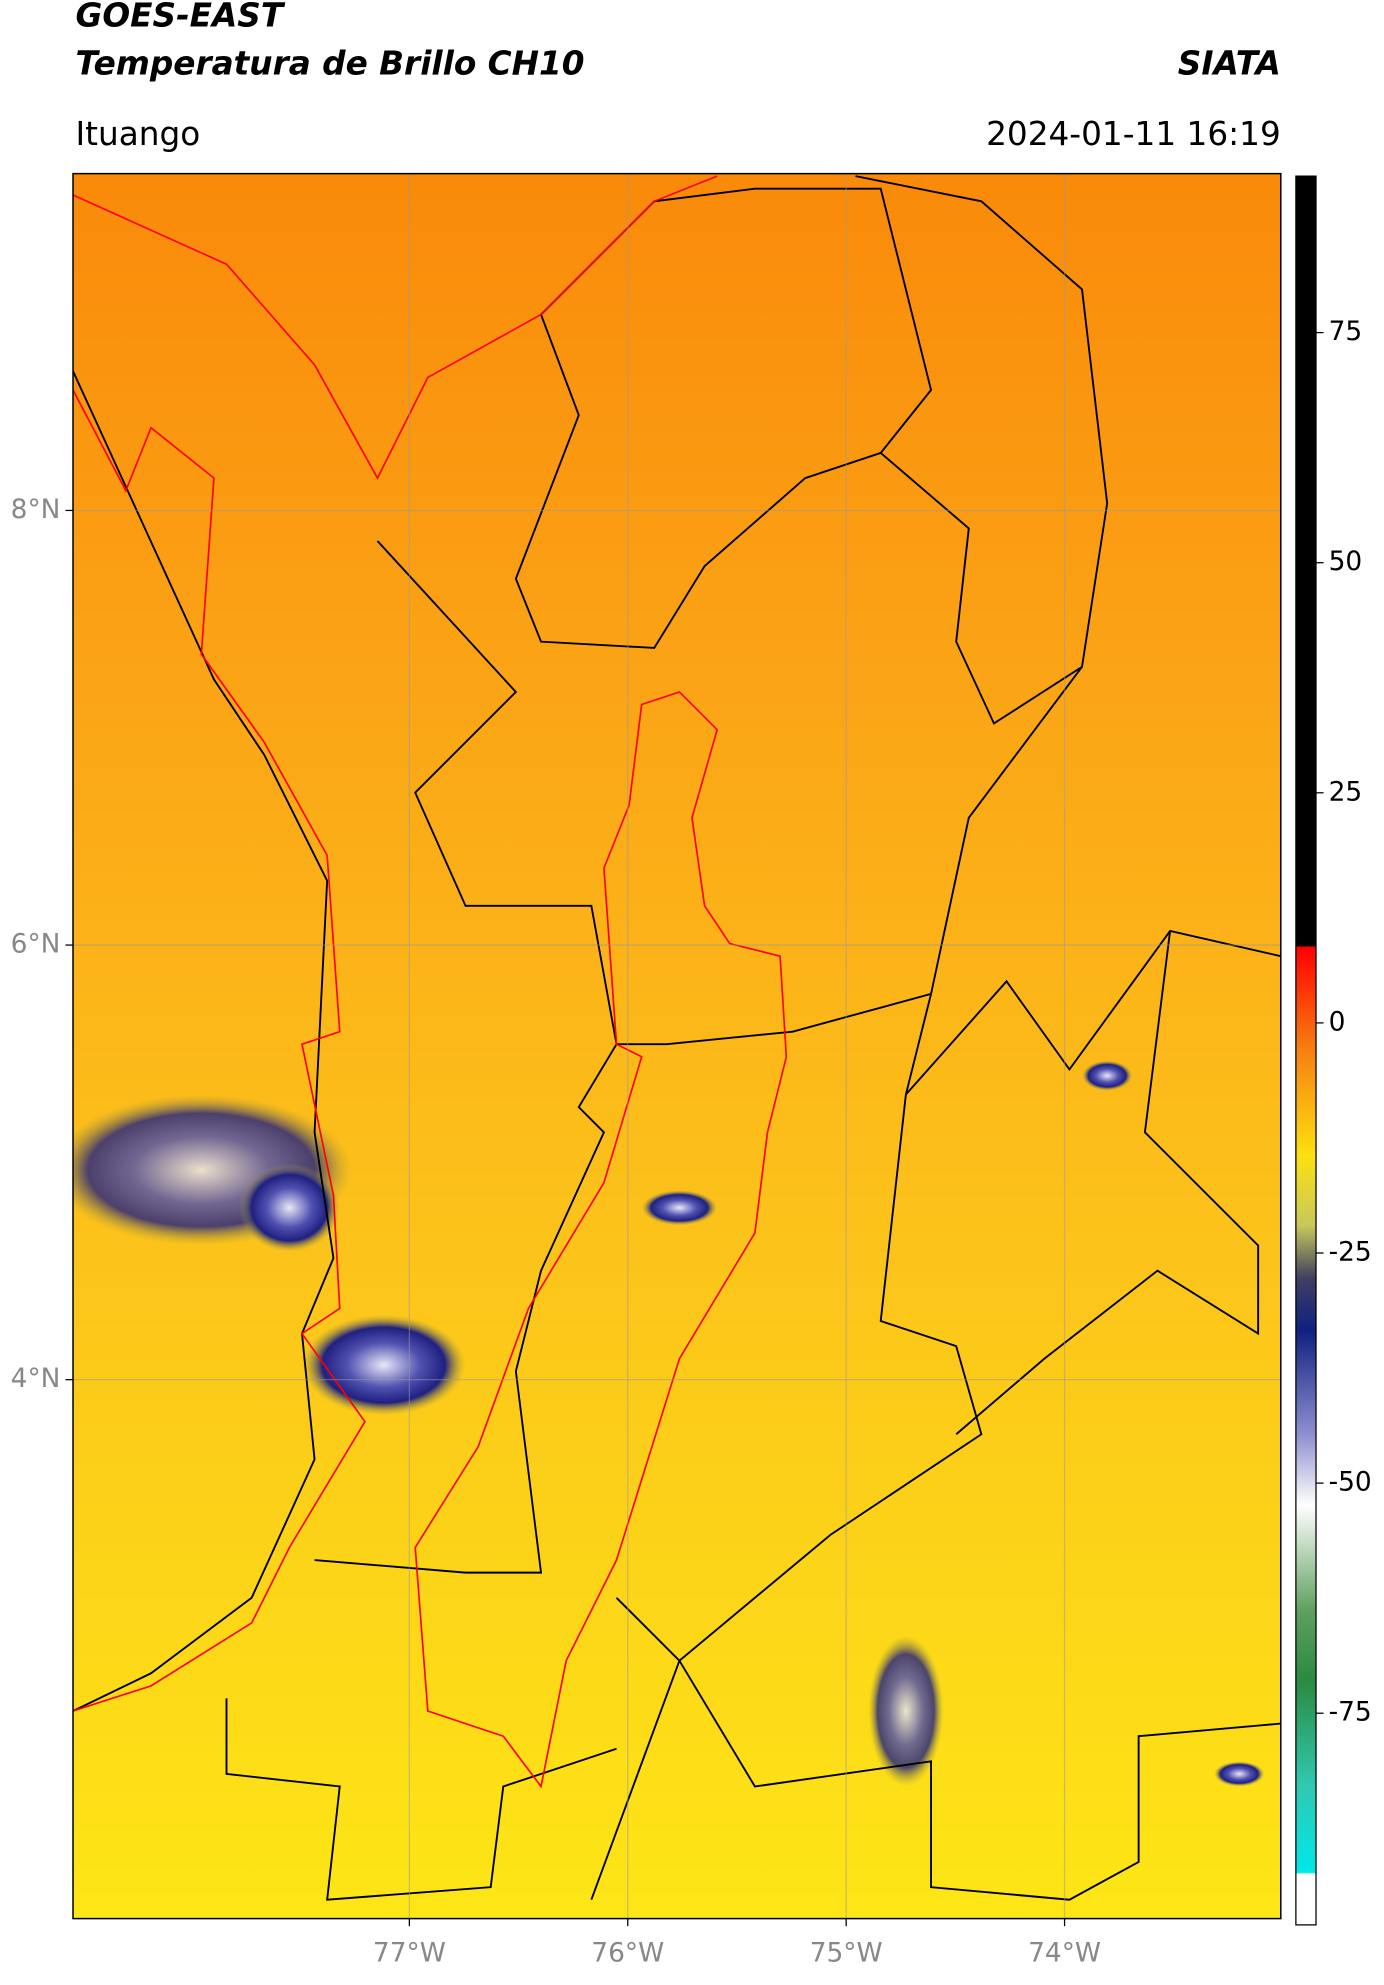  Describe the element at coordinates (1346, 561) in the screenshot. I see `colorbar-tick-label: 50` at that location.